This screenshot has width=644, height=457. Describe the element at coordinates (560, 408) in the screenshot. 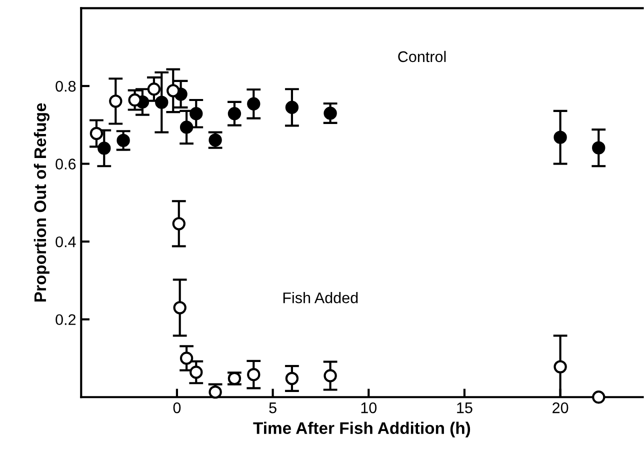

I see `x-tick-label: 20` at that location.